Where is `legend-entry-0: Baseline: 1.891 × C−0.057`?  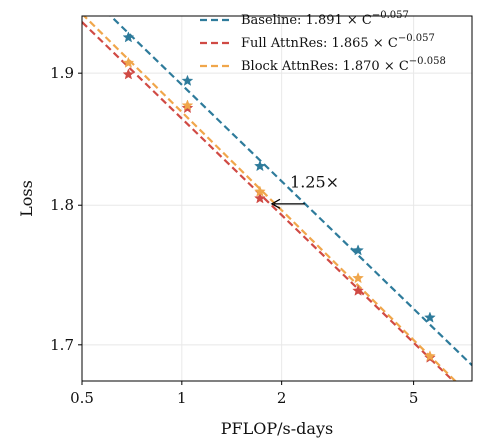 legend-entry-0: Baseline: 1.891 × C−0.057 is located at coordinates (325, 19).